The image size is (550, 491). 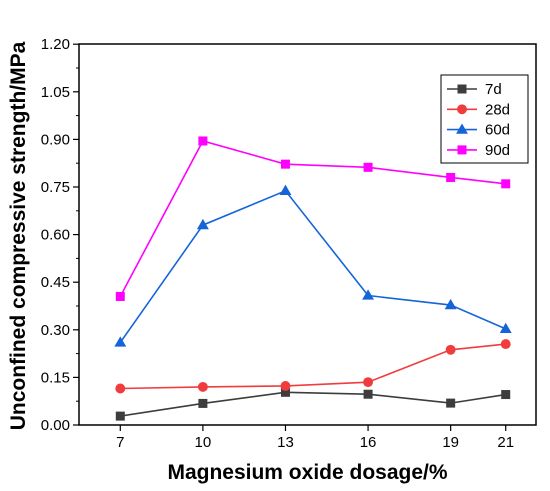 I want to click on legend-marker-90d, so click(x=462, y=150).